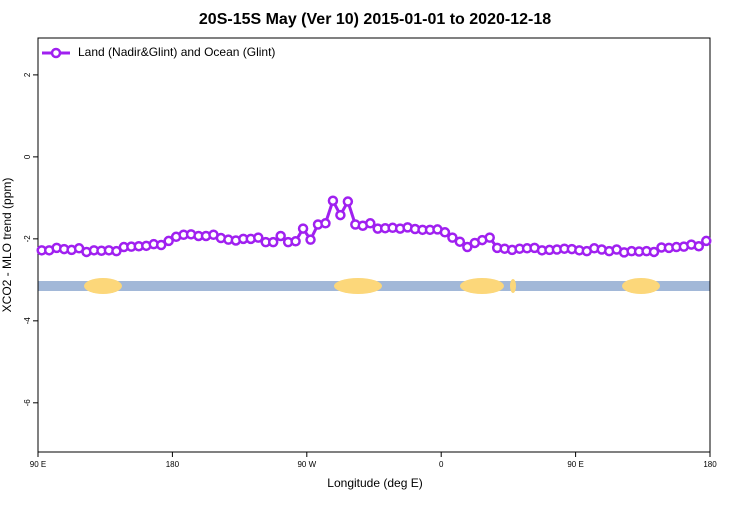  What do you see at coordinates (374, 483) in the screenshot?
I see `x-axis-label: Longitude (deg E)` at bounding box center [374, 483].